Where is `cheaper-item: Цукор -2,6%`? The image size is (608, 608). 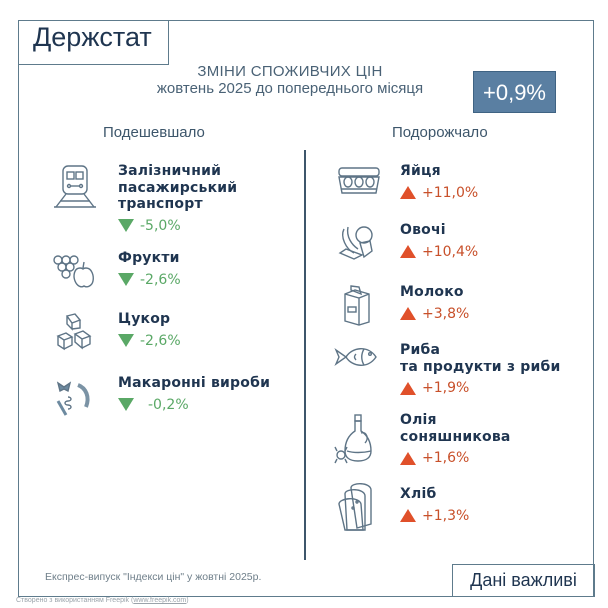 cheaper-item: Цукор -2,6% is located at coordinates (149, 330).